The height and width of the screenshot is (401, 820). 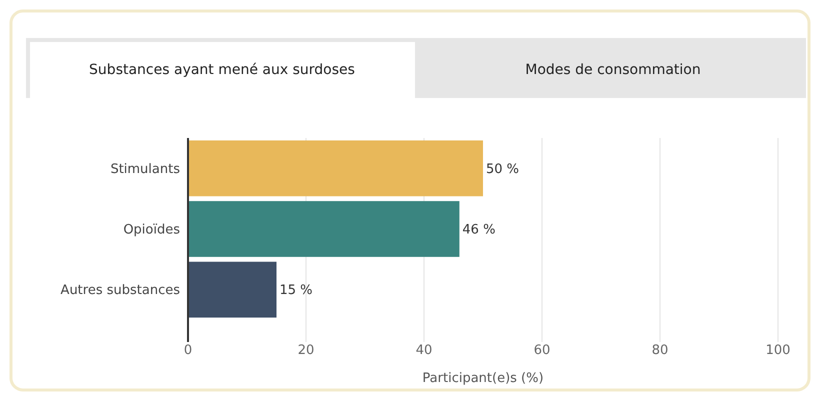 I want to click on x-tick-label: 40, so click(x=424, y=350).